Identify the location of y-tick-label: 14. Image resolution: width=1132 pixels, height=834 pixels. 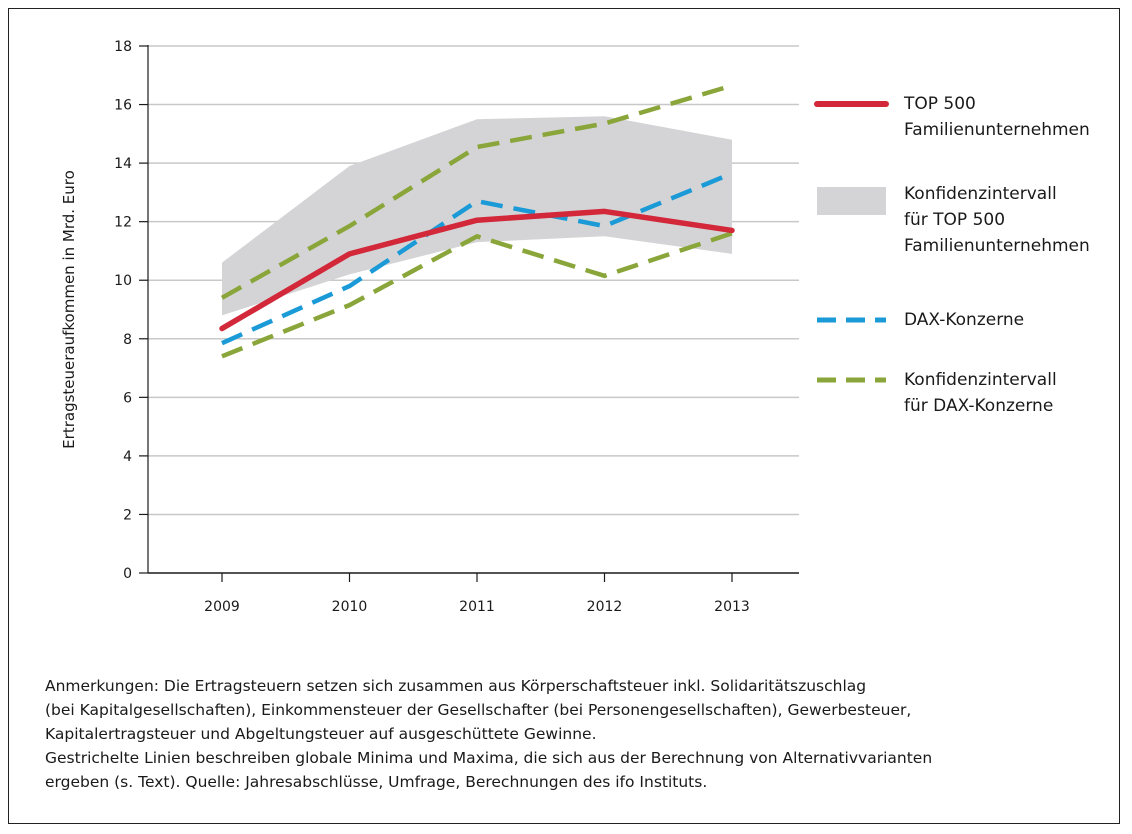
(123, 164).